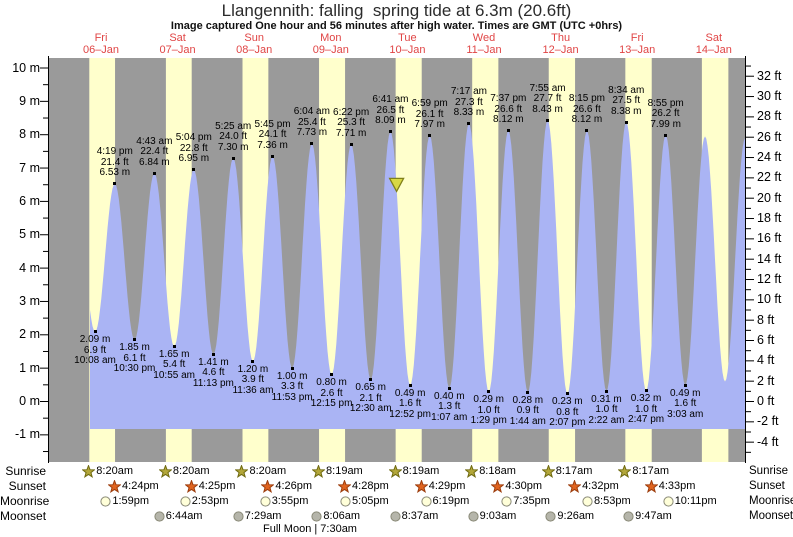  What do you see at coordinates (272, 145) in the screenshot?
I see `annotation-line: 7.36 m` at bounding box center [272, 145].